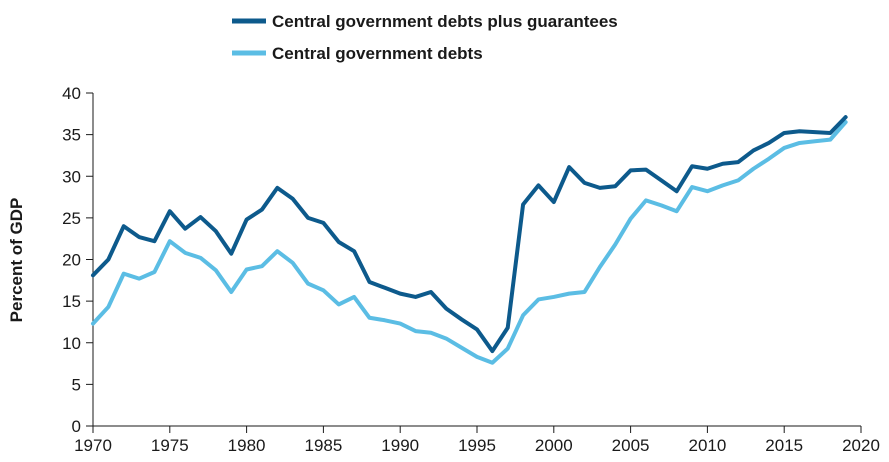 Image resolution: width=889 pixels, height=462 pixels. What do you see at coordinates (707, 445) in the screenshot?
I see `x-tick-label: 2010` at bounding box center [707, 445].